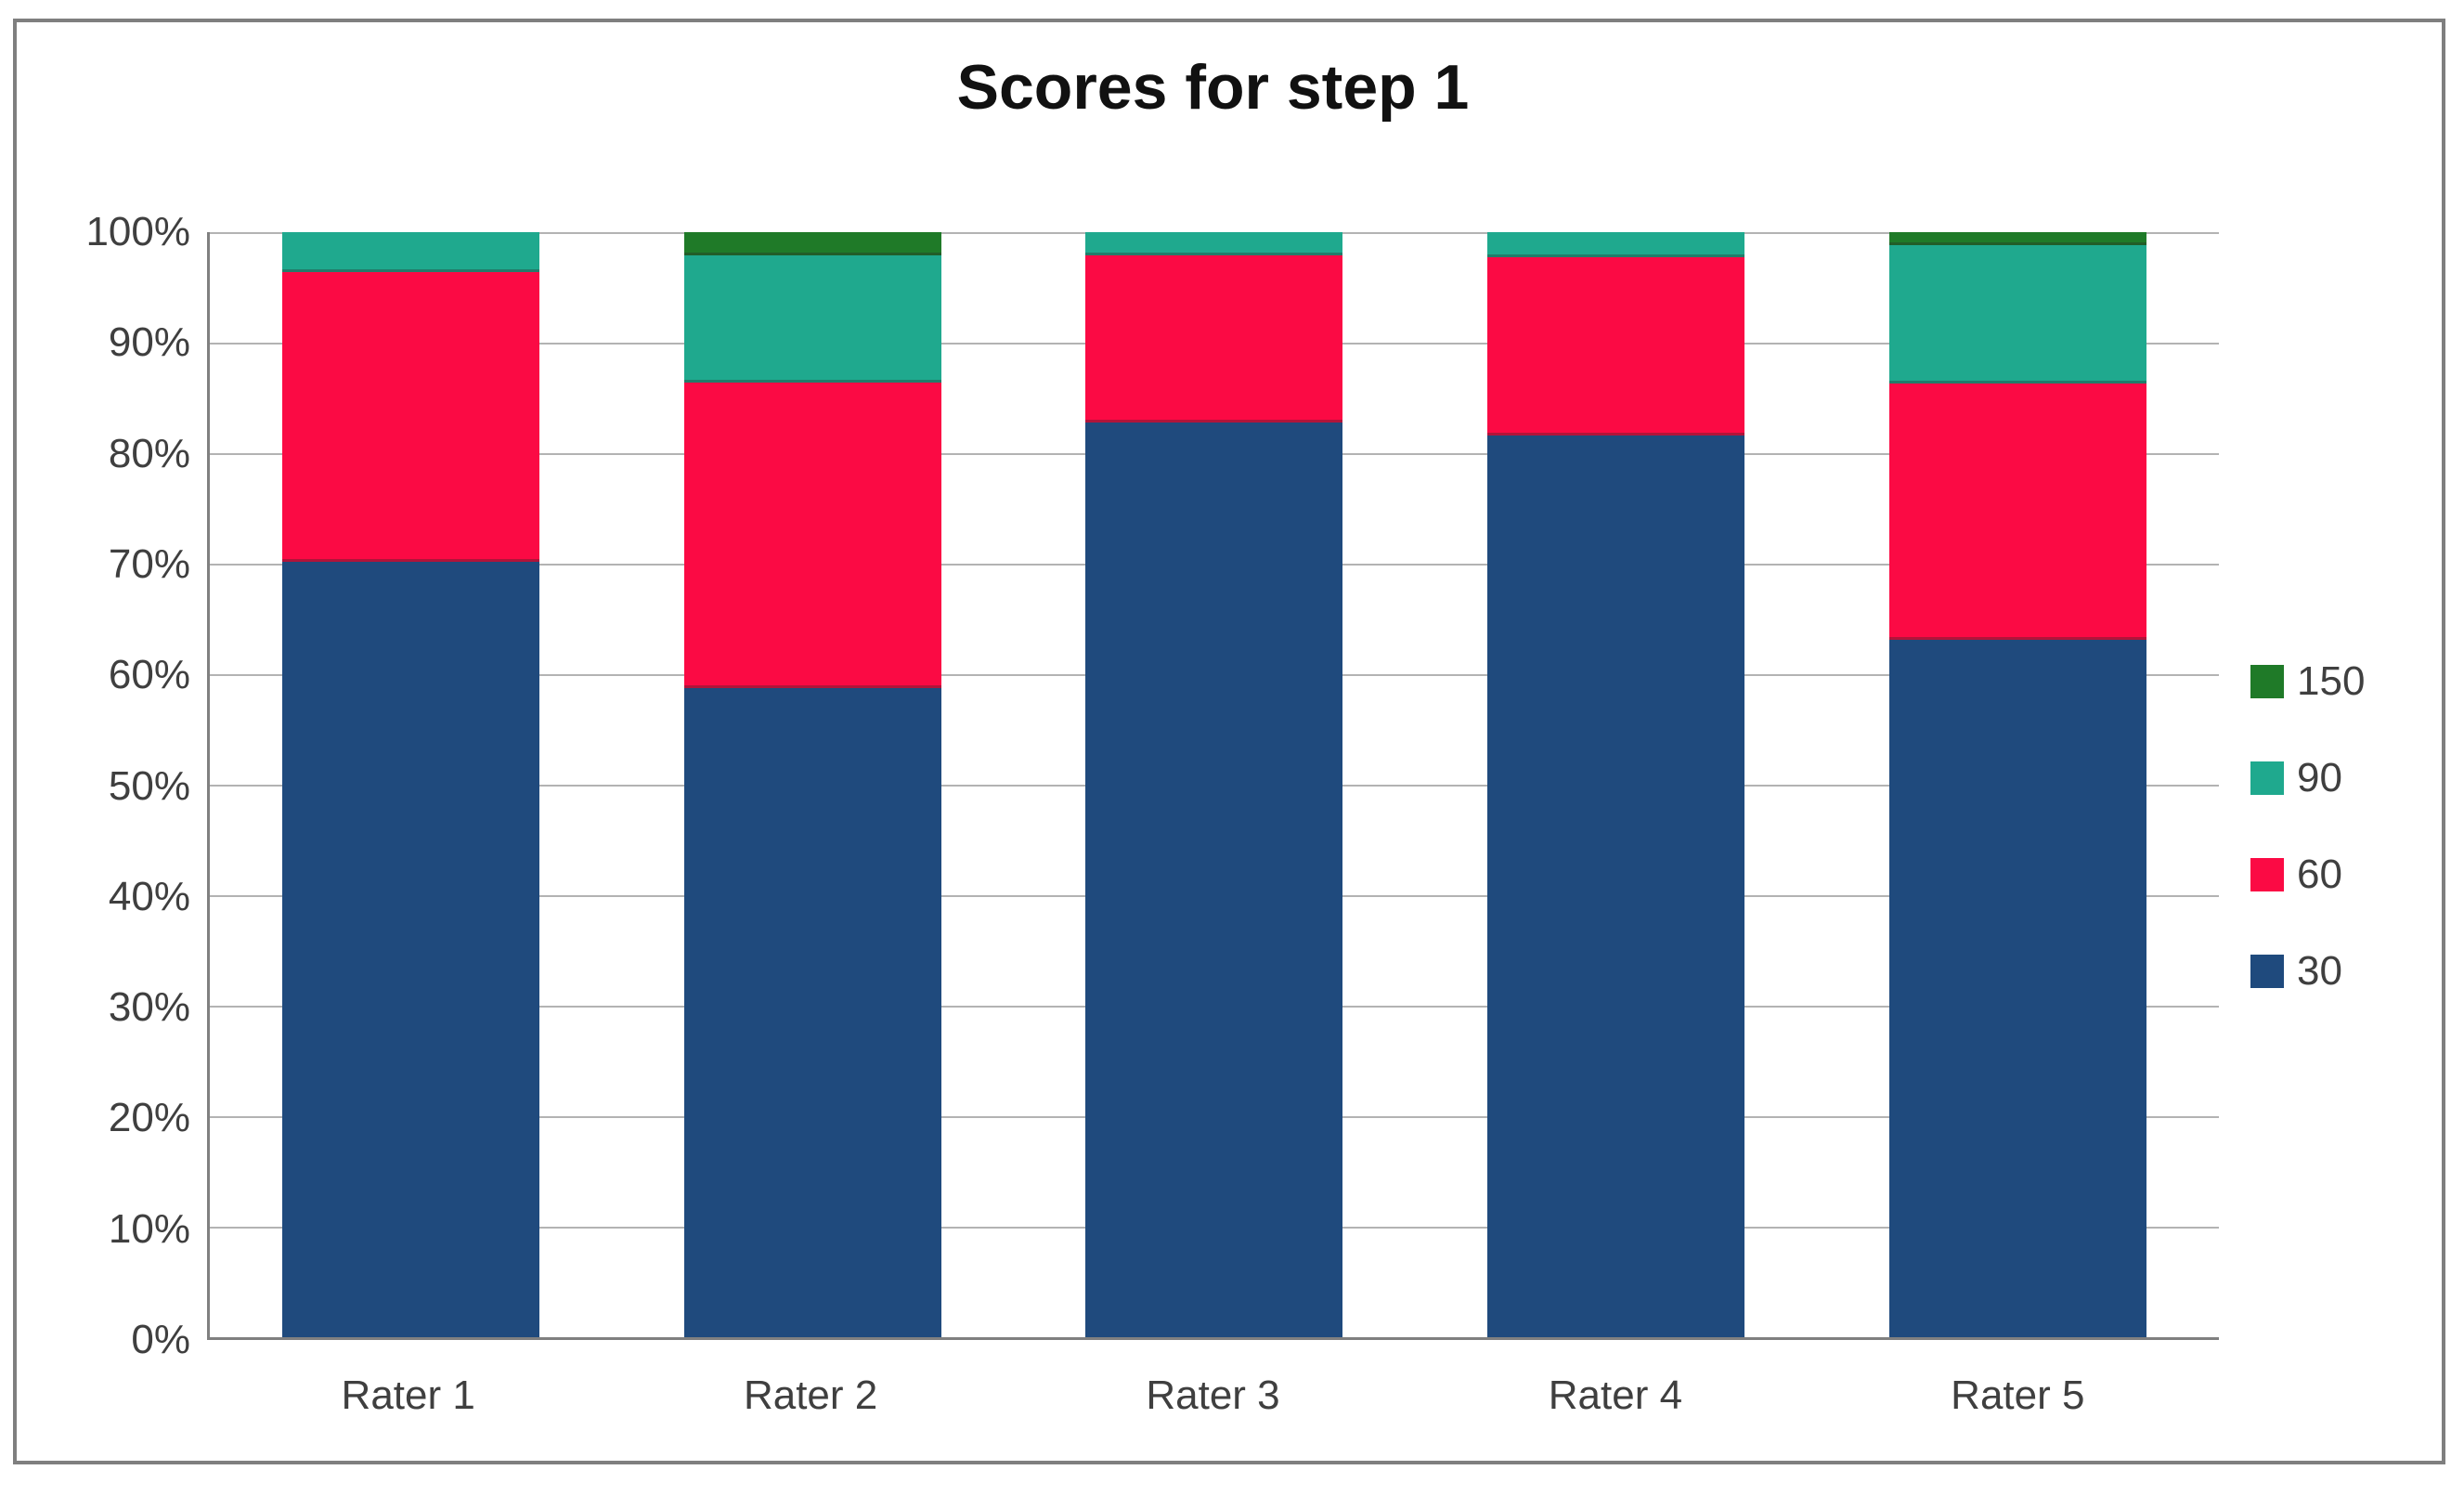 Image resolution: width=2464 pixels, height=1496 pixels. I want to click on y-tick-label: 50%, so click(149, 786).